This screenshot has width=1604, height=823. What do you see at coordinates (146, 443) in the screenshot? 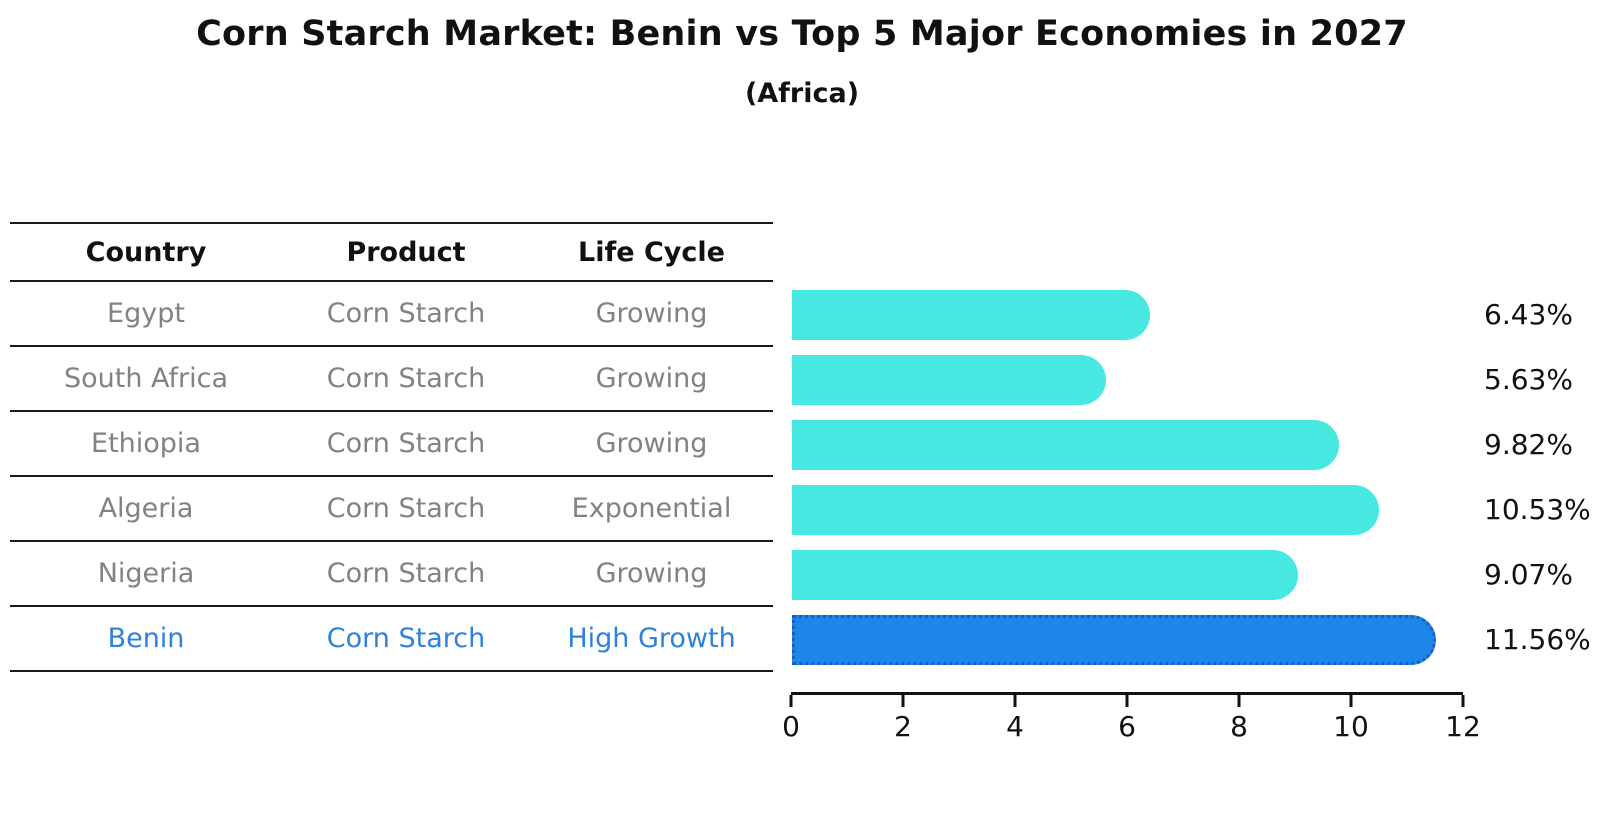
I see `cell-country: Ethiopia` at bounding box center [146, 443].